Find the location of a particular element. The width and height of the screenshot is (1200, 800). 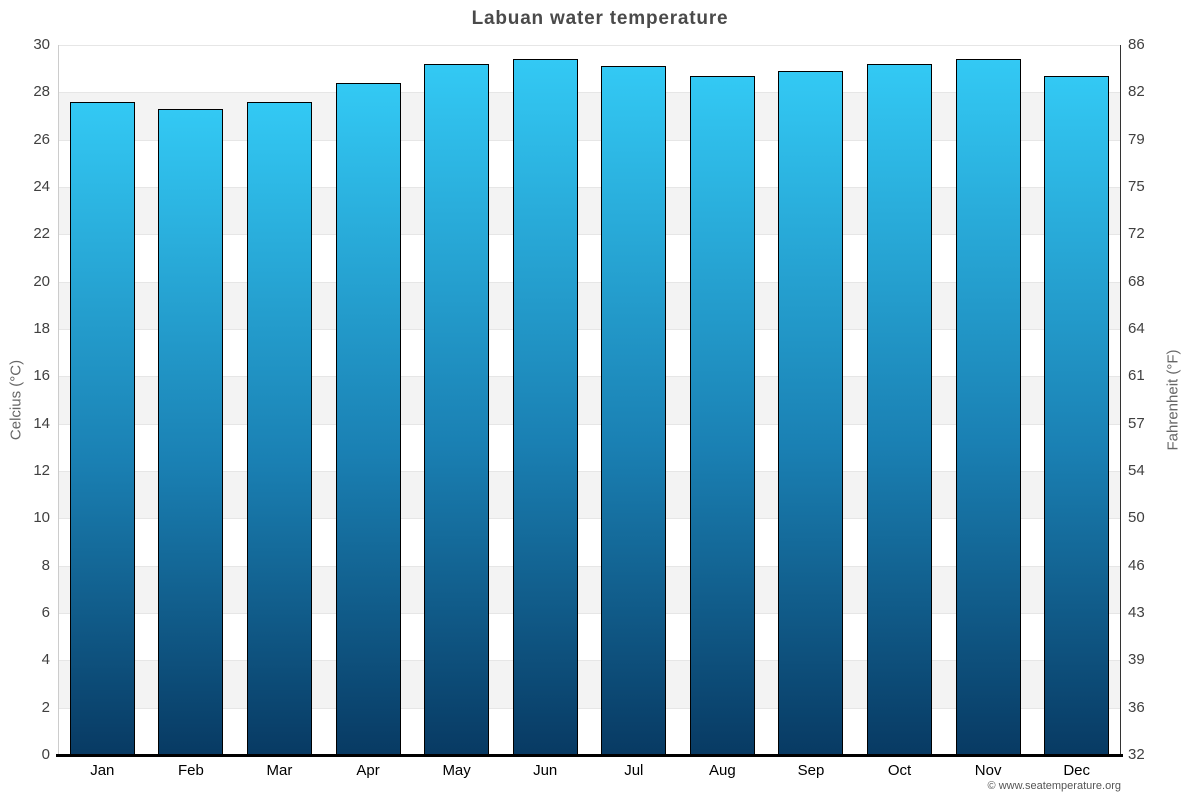

celsius-tick-label: 12 is located at coordinates (41, 470).